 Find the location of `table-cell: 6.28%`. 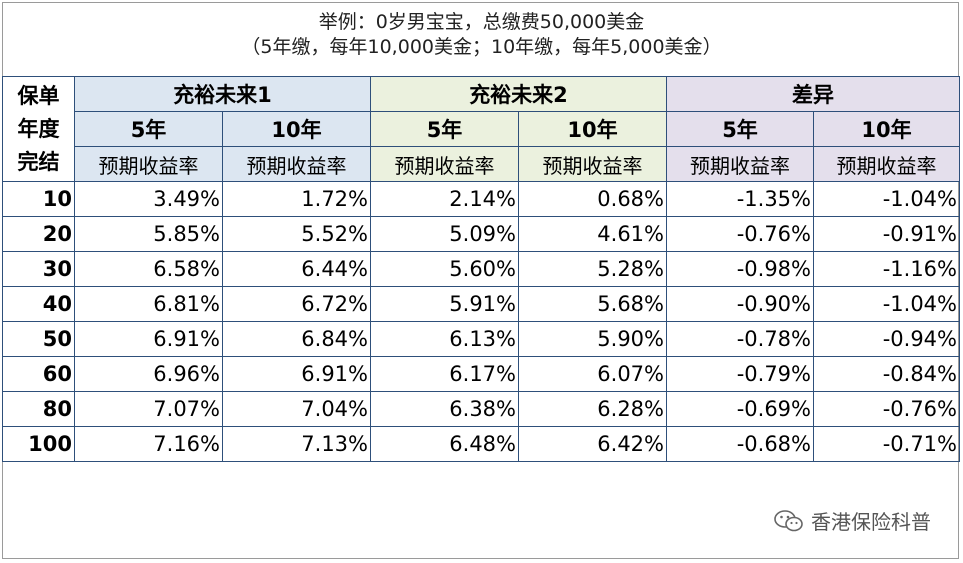

table-cell: 6.28% is located at coordinates (592, 409).